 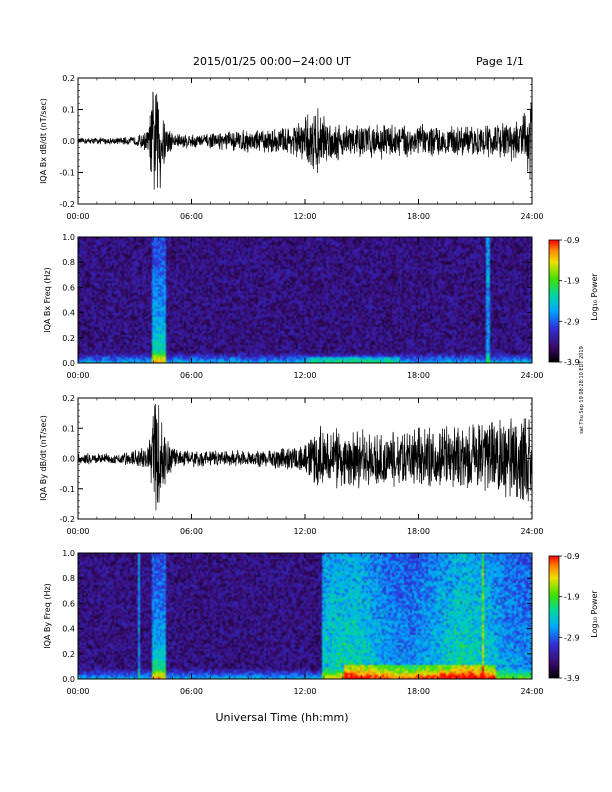 I want to click on by-colorbar, so click(x=554, y=617).